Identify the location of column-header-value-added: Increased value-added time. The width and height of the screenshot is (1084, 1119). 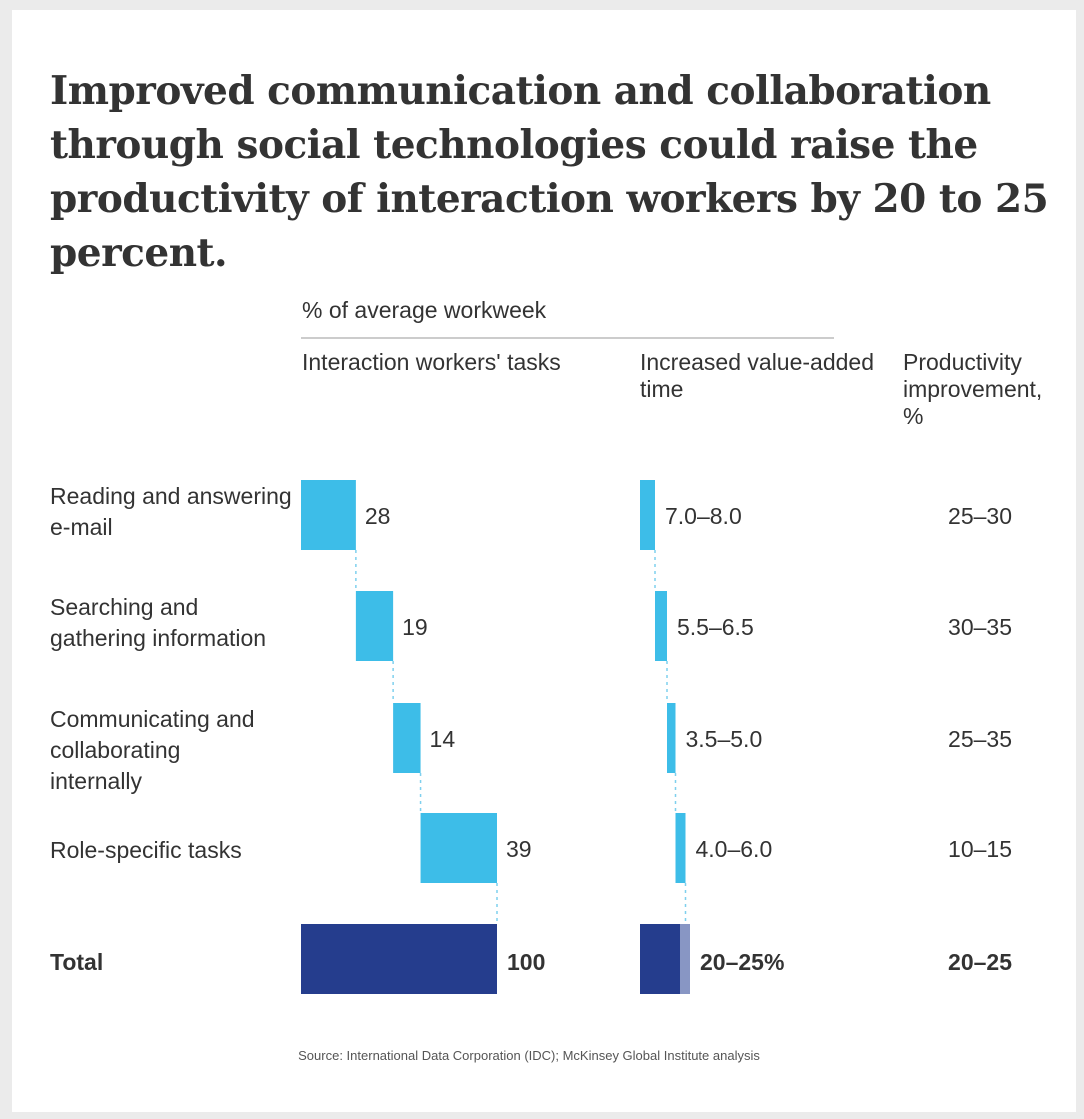
(757, 375).